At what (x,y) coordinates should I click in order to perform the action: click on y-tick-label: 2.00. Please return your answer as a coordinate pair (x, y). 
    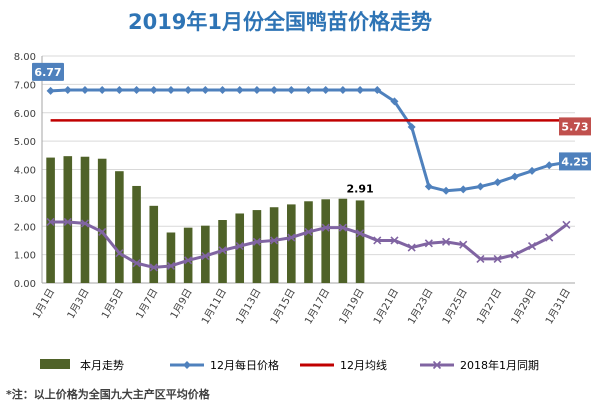
    Looking at the image, I should click on (25, 227).